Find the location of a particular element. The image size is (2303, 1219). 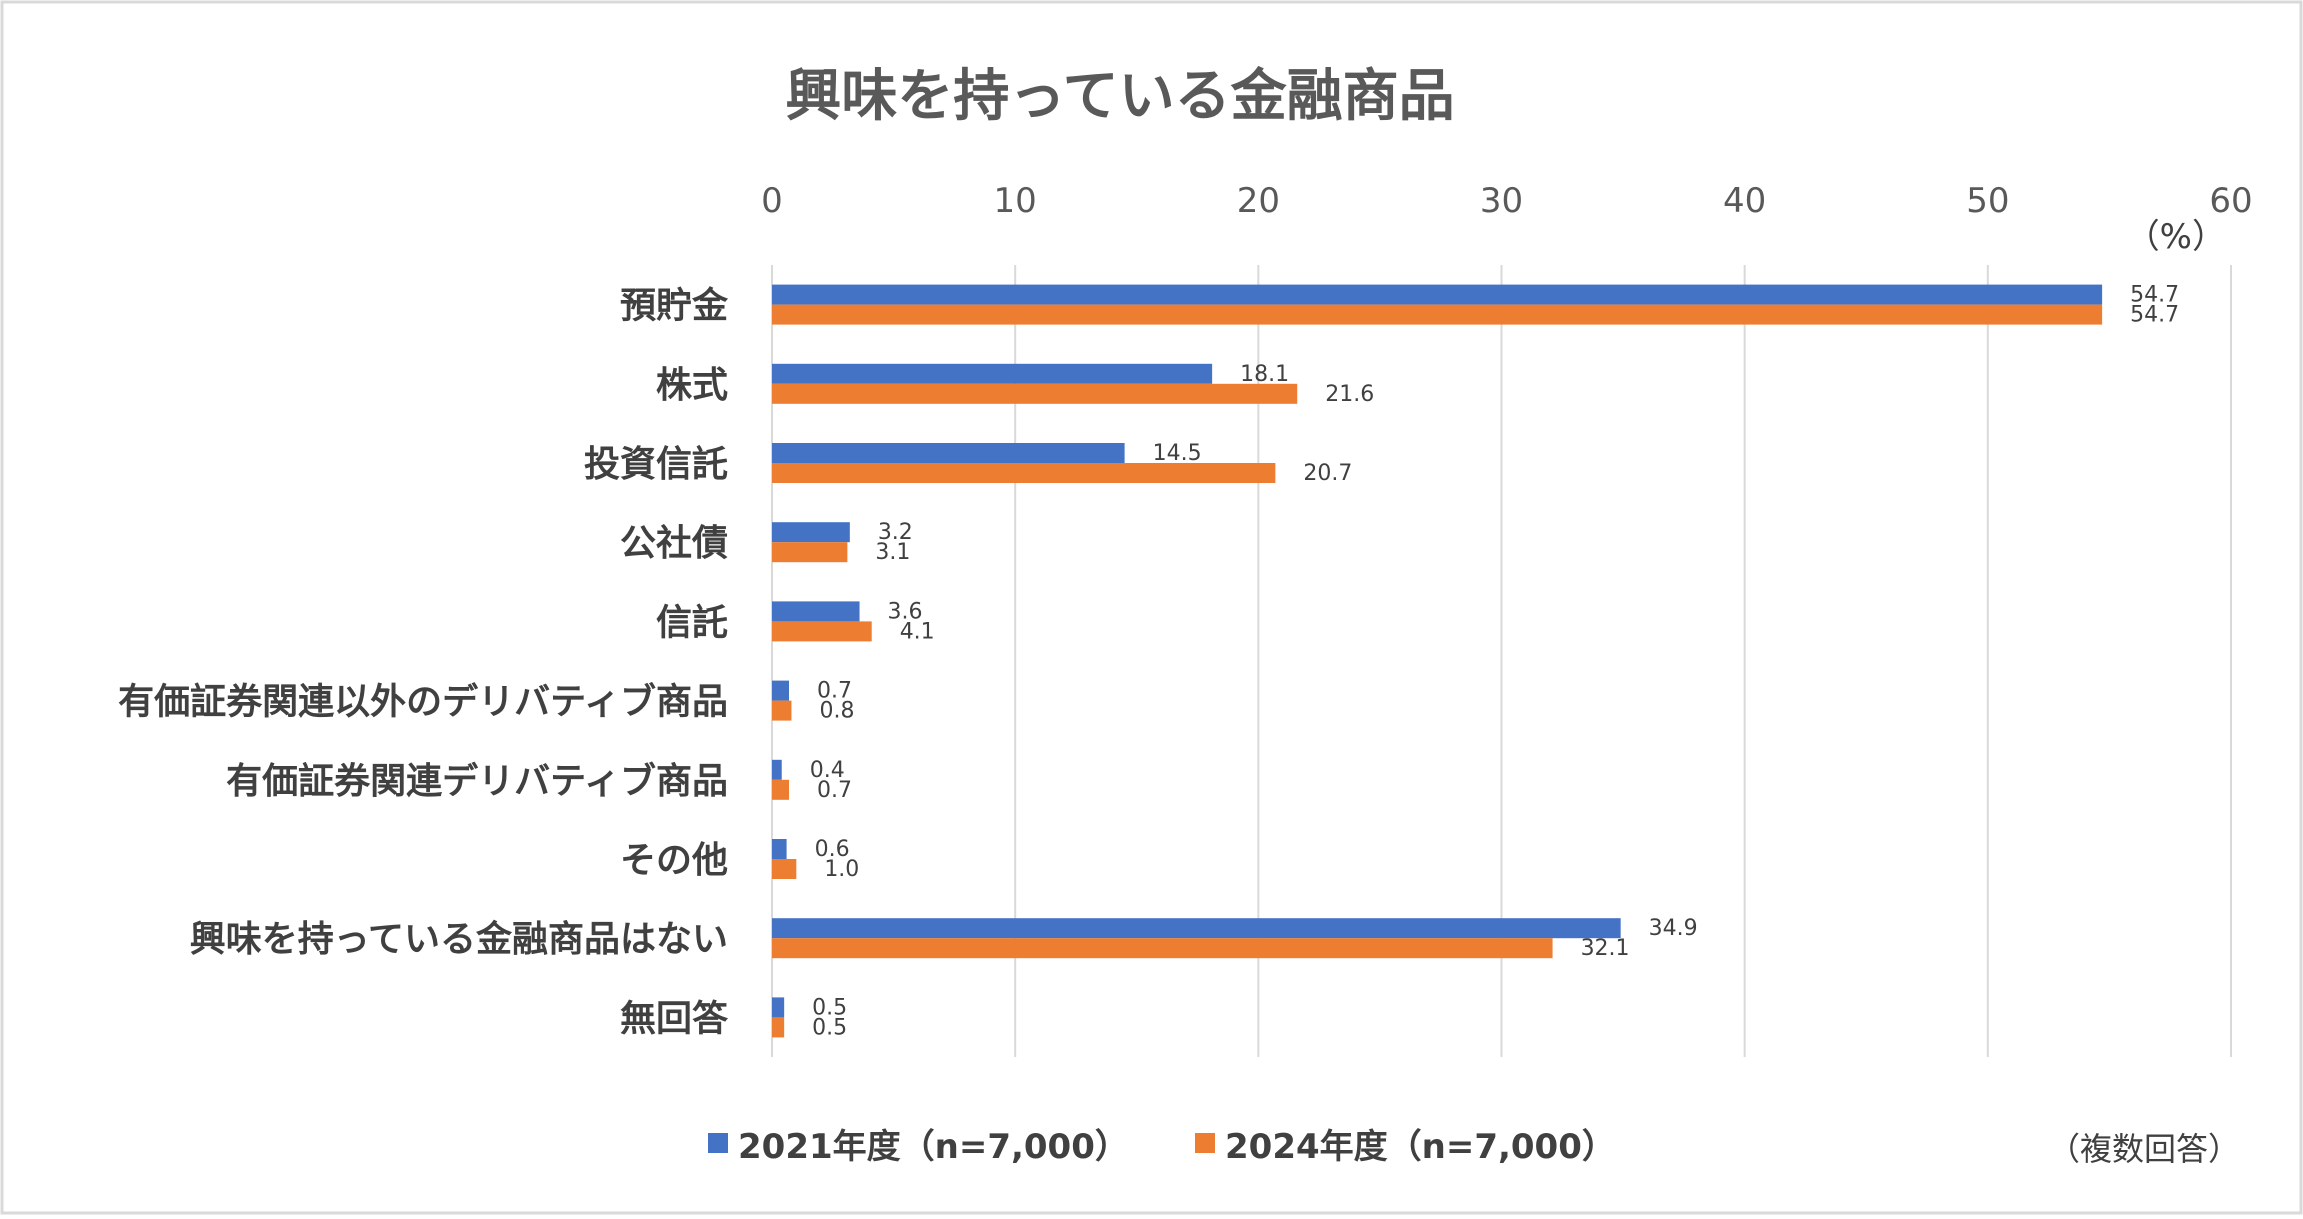

category-label: 株式 is located at coordinates (692, 385).